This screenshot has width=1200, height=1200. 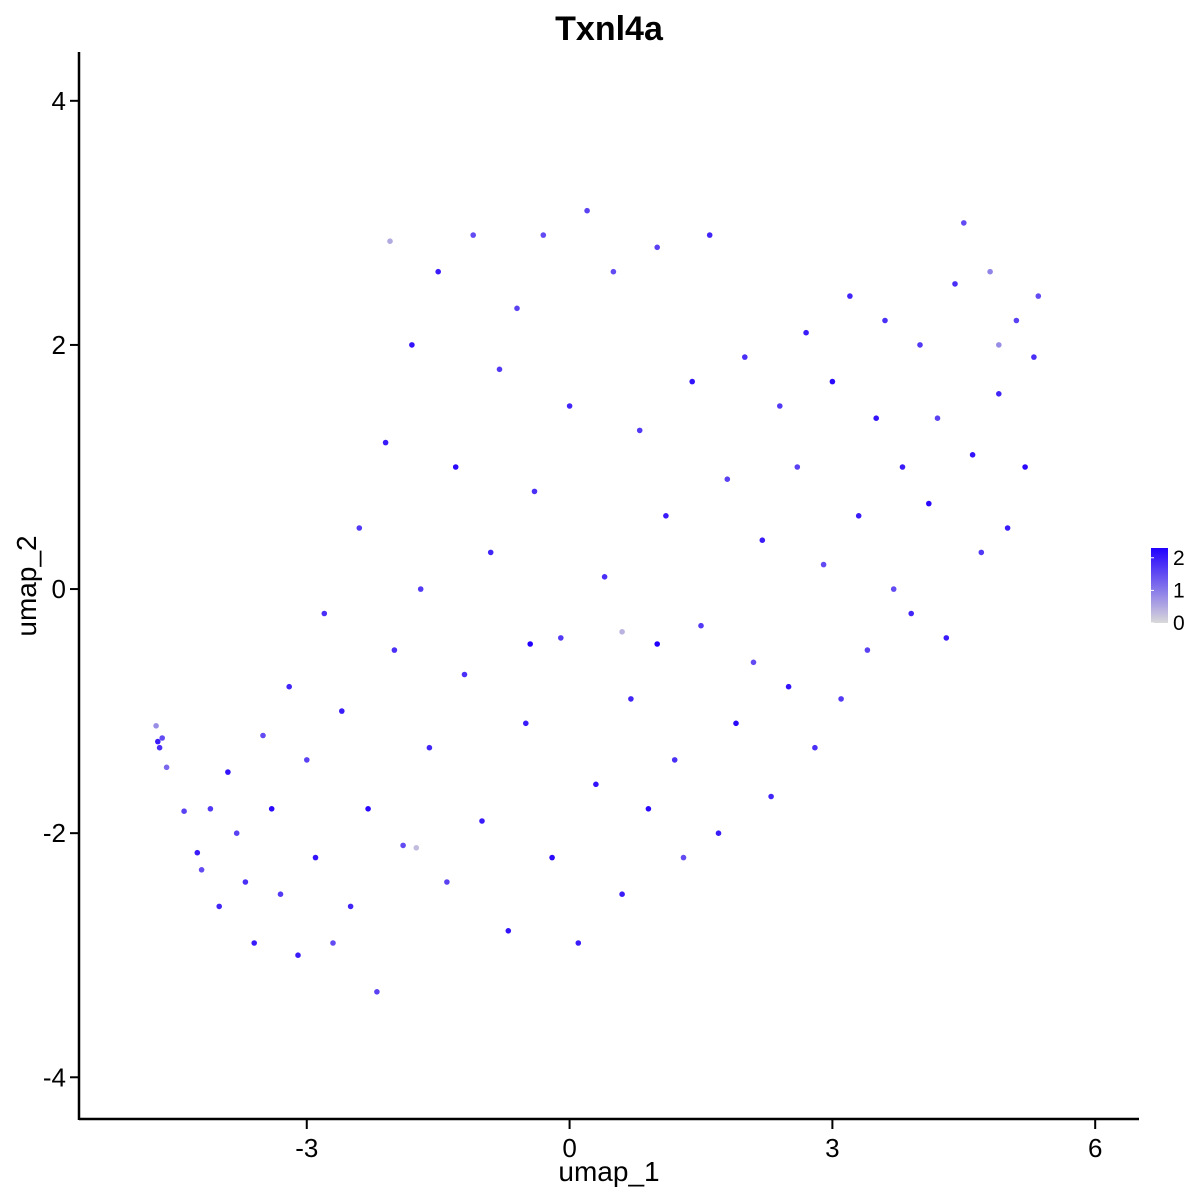 What do you see at coordinates (609, 29) in the screenshot?
I see `chart-title: Txnl4a` at bounding box center [609, 29].